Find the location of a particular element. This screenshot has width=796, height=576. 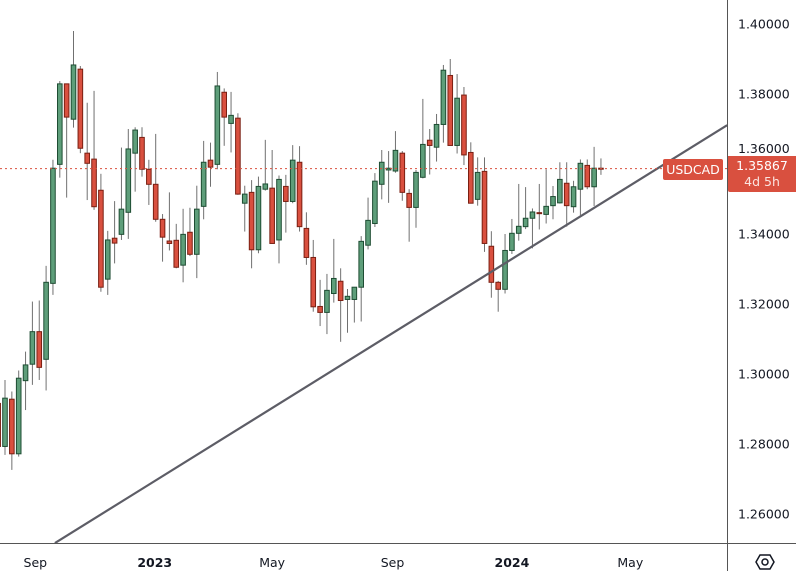

price-tick-label: 1.32000 is located at coordinates (764, 304).